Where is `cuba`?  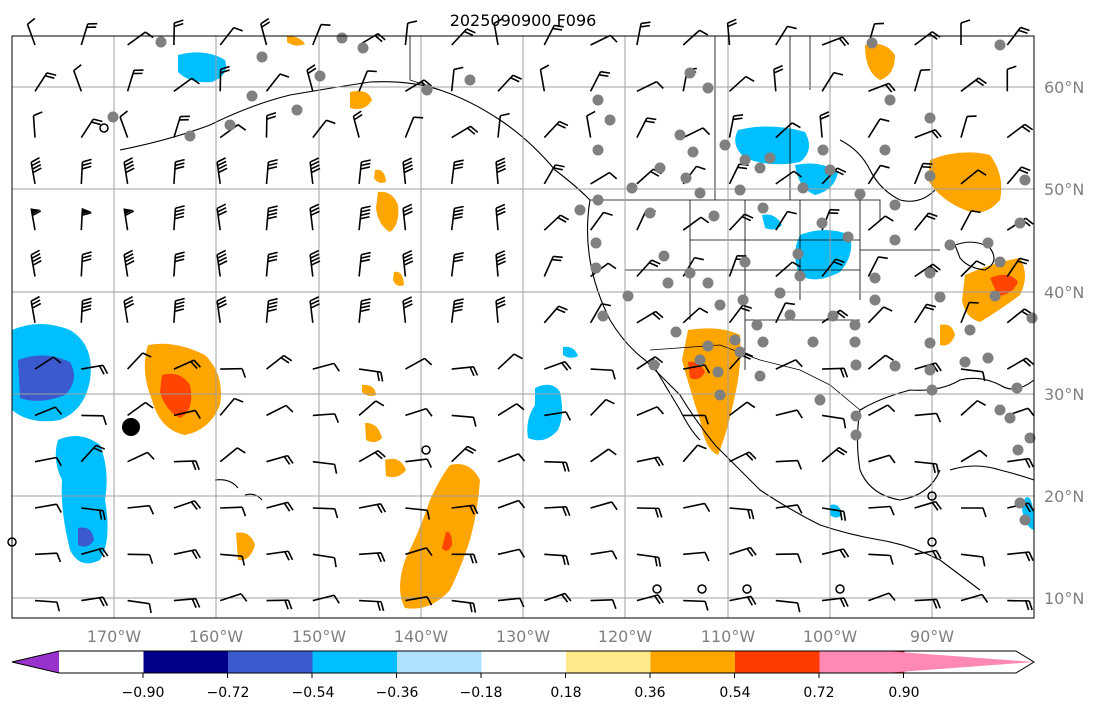 cuba is located at coordinates (992, 473).